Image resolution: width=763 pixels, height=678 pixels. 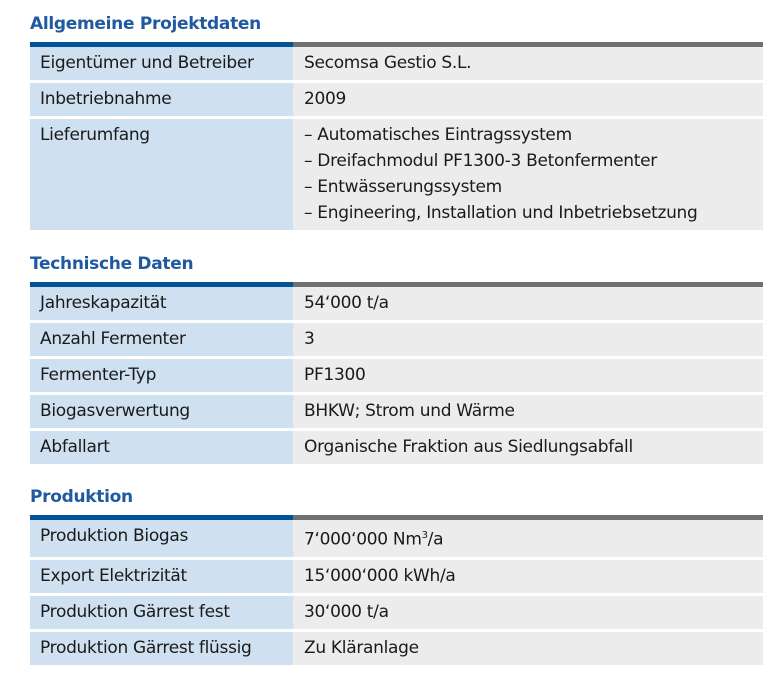 I want to click on table-row: Biogasverwertung BHKW; Strom und Wärme, so click(x=396, y=411).